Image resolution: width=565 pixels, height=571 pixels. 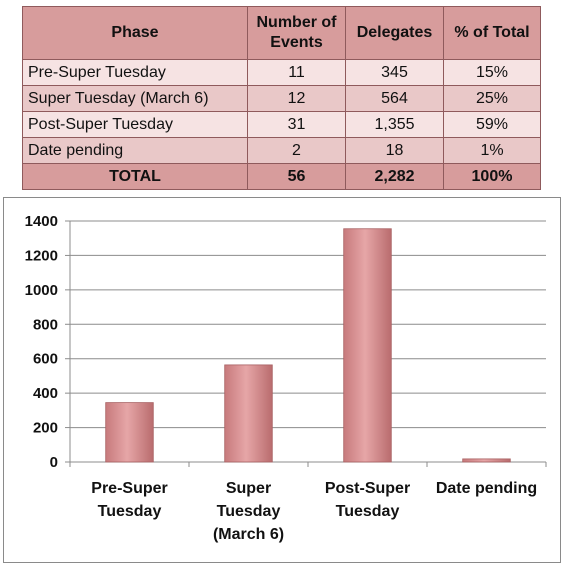 I want to click on x-category-label: Date pending, so click(x=486, y=488).